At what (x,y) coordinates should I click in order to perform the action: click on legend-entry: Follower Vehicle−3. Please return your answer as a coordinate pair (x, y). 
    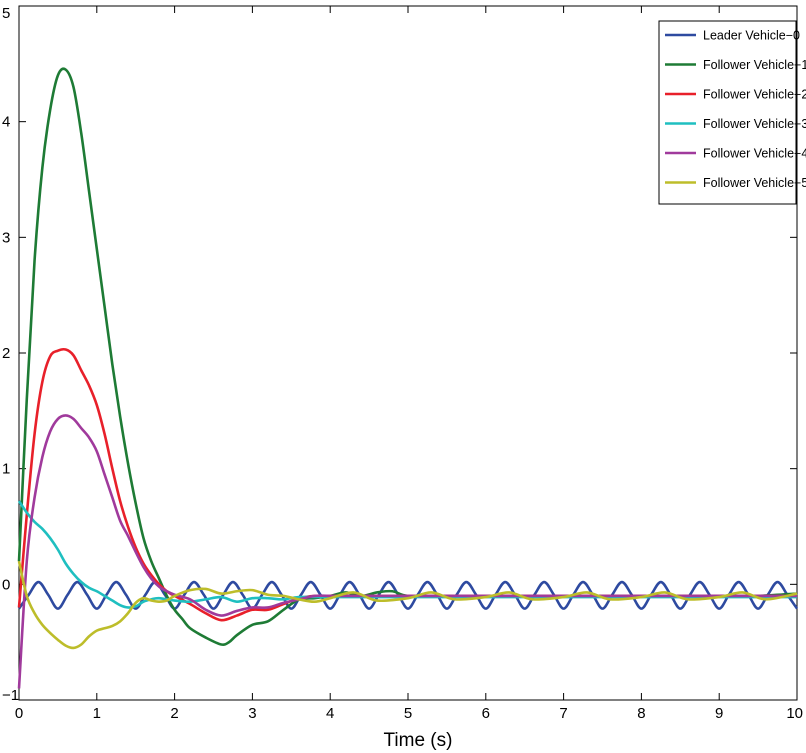
    Looking at the image, I should click on (754, 124).